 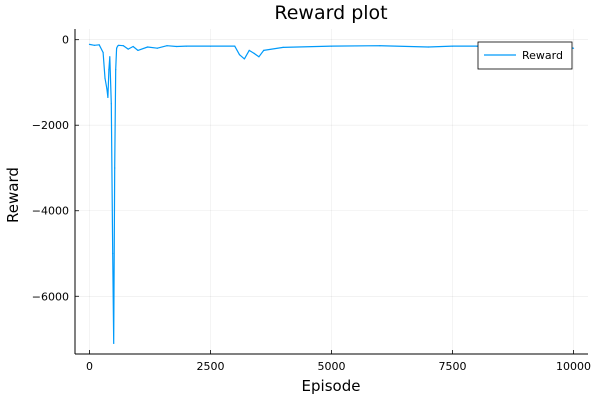 What do you see at coordinates (332, 366) in the screenshot?
I see `x-tick-label: 5000` at bounding box center [332, 366].